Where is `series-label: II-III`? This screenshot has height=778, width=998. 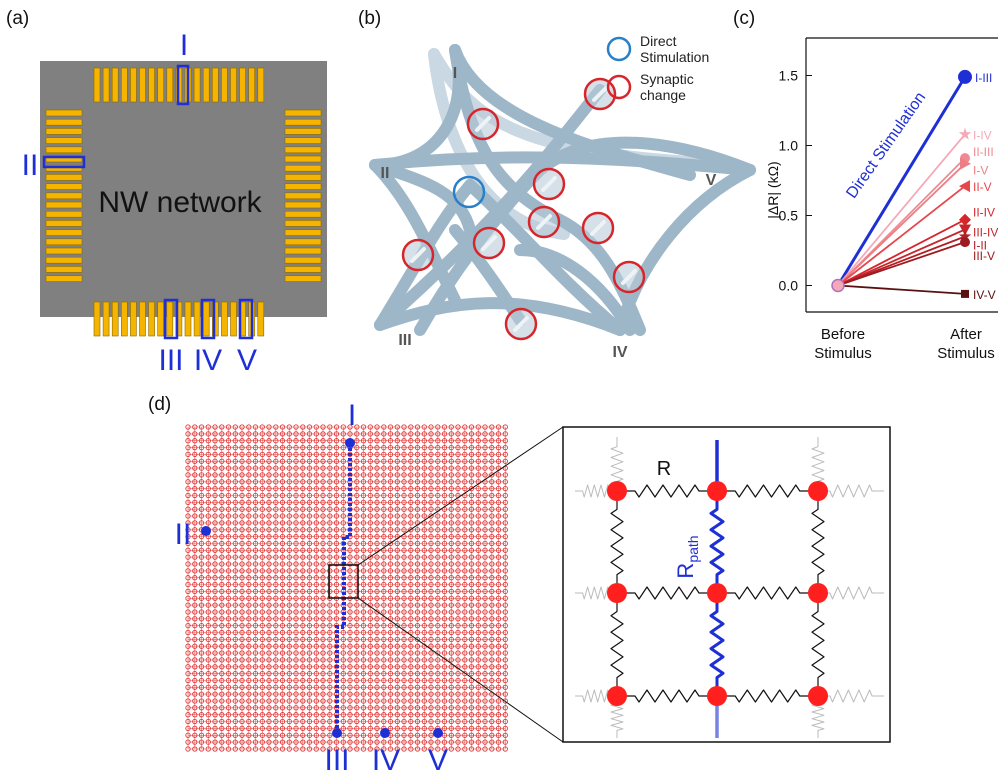 series-label: II-III is located at coordinates (983, 152).